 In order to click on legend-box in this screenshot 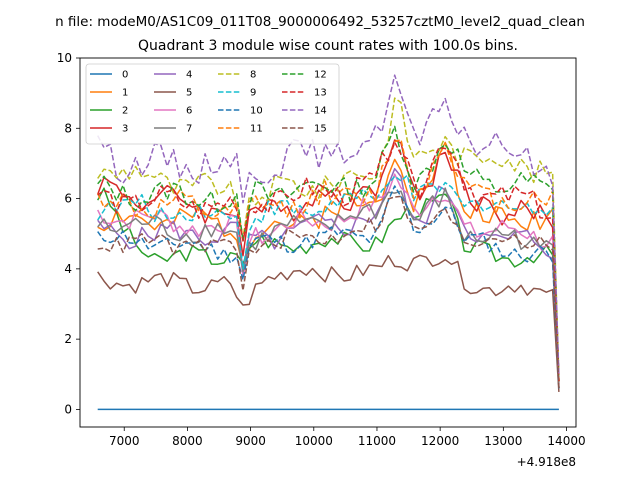, I will do `click(212, 104)`.